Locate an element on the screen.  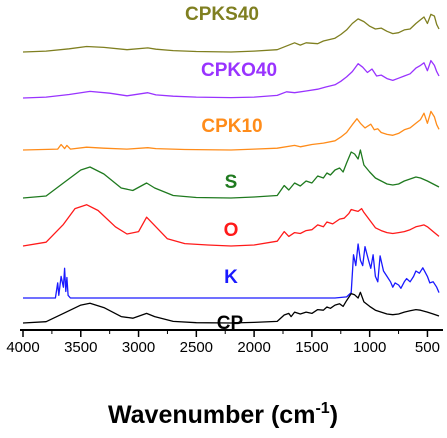
series-line-cpko40 is located at coordinates (231, 79).